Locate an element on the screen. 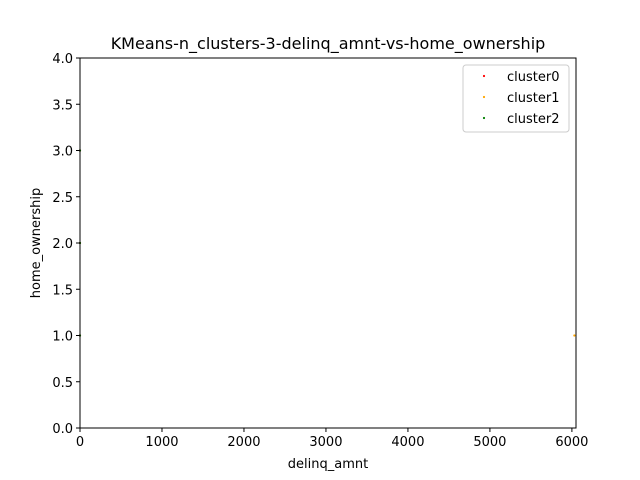  x-tick-label: 3000 is located at coordinates (325, 442).